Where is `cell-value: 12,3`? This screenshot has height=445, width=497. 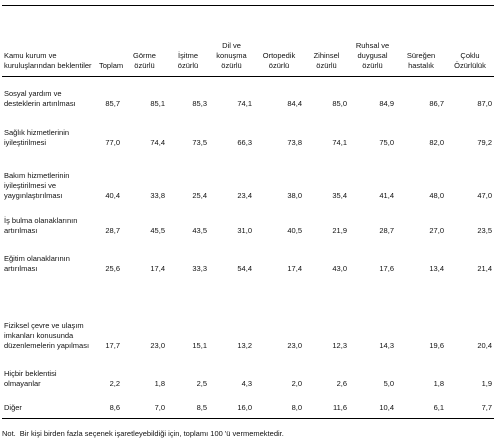
cell-value: 12,3 is located at coordinates (339, 345).